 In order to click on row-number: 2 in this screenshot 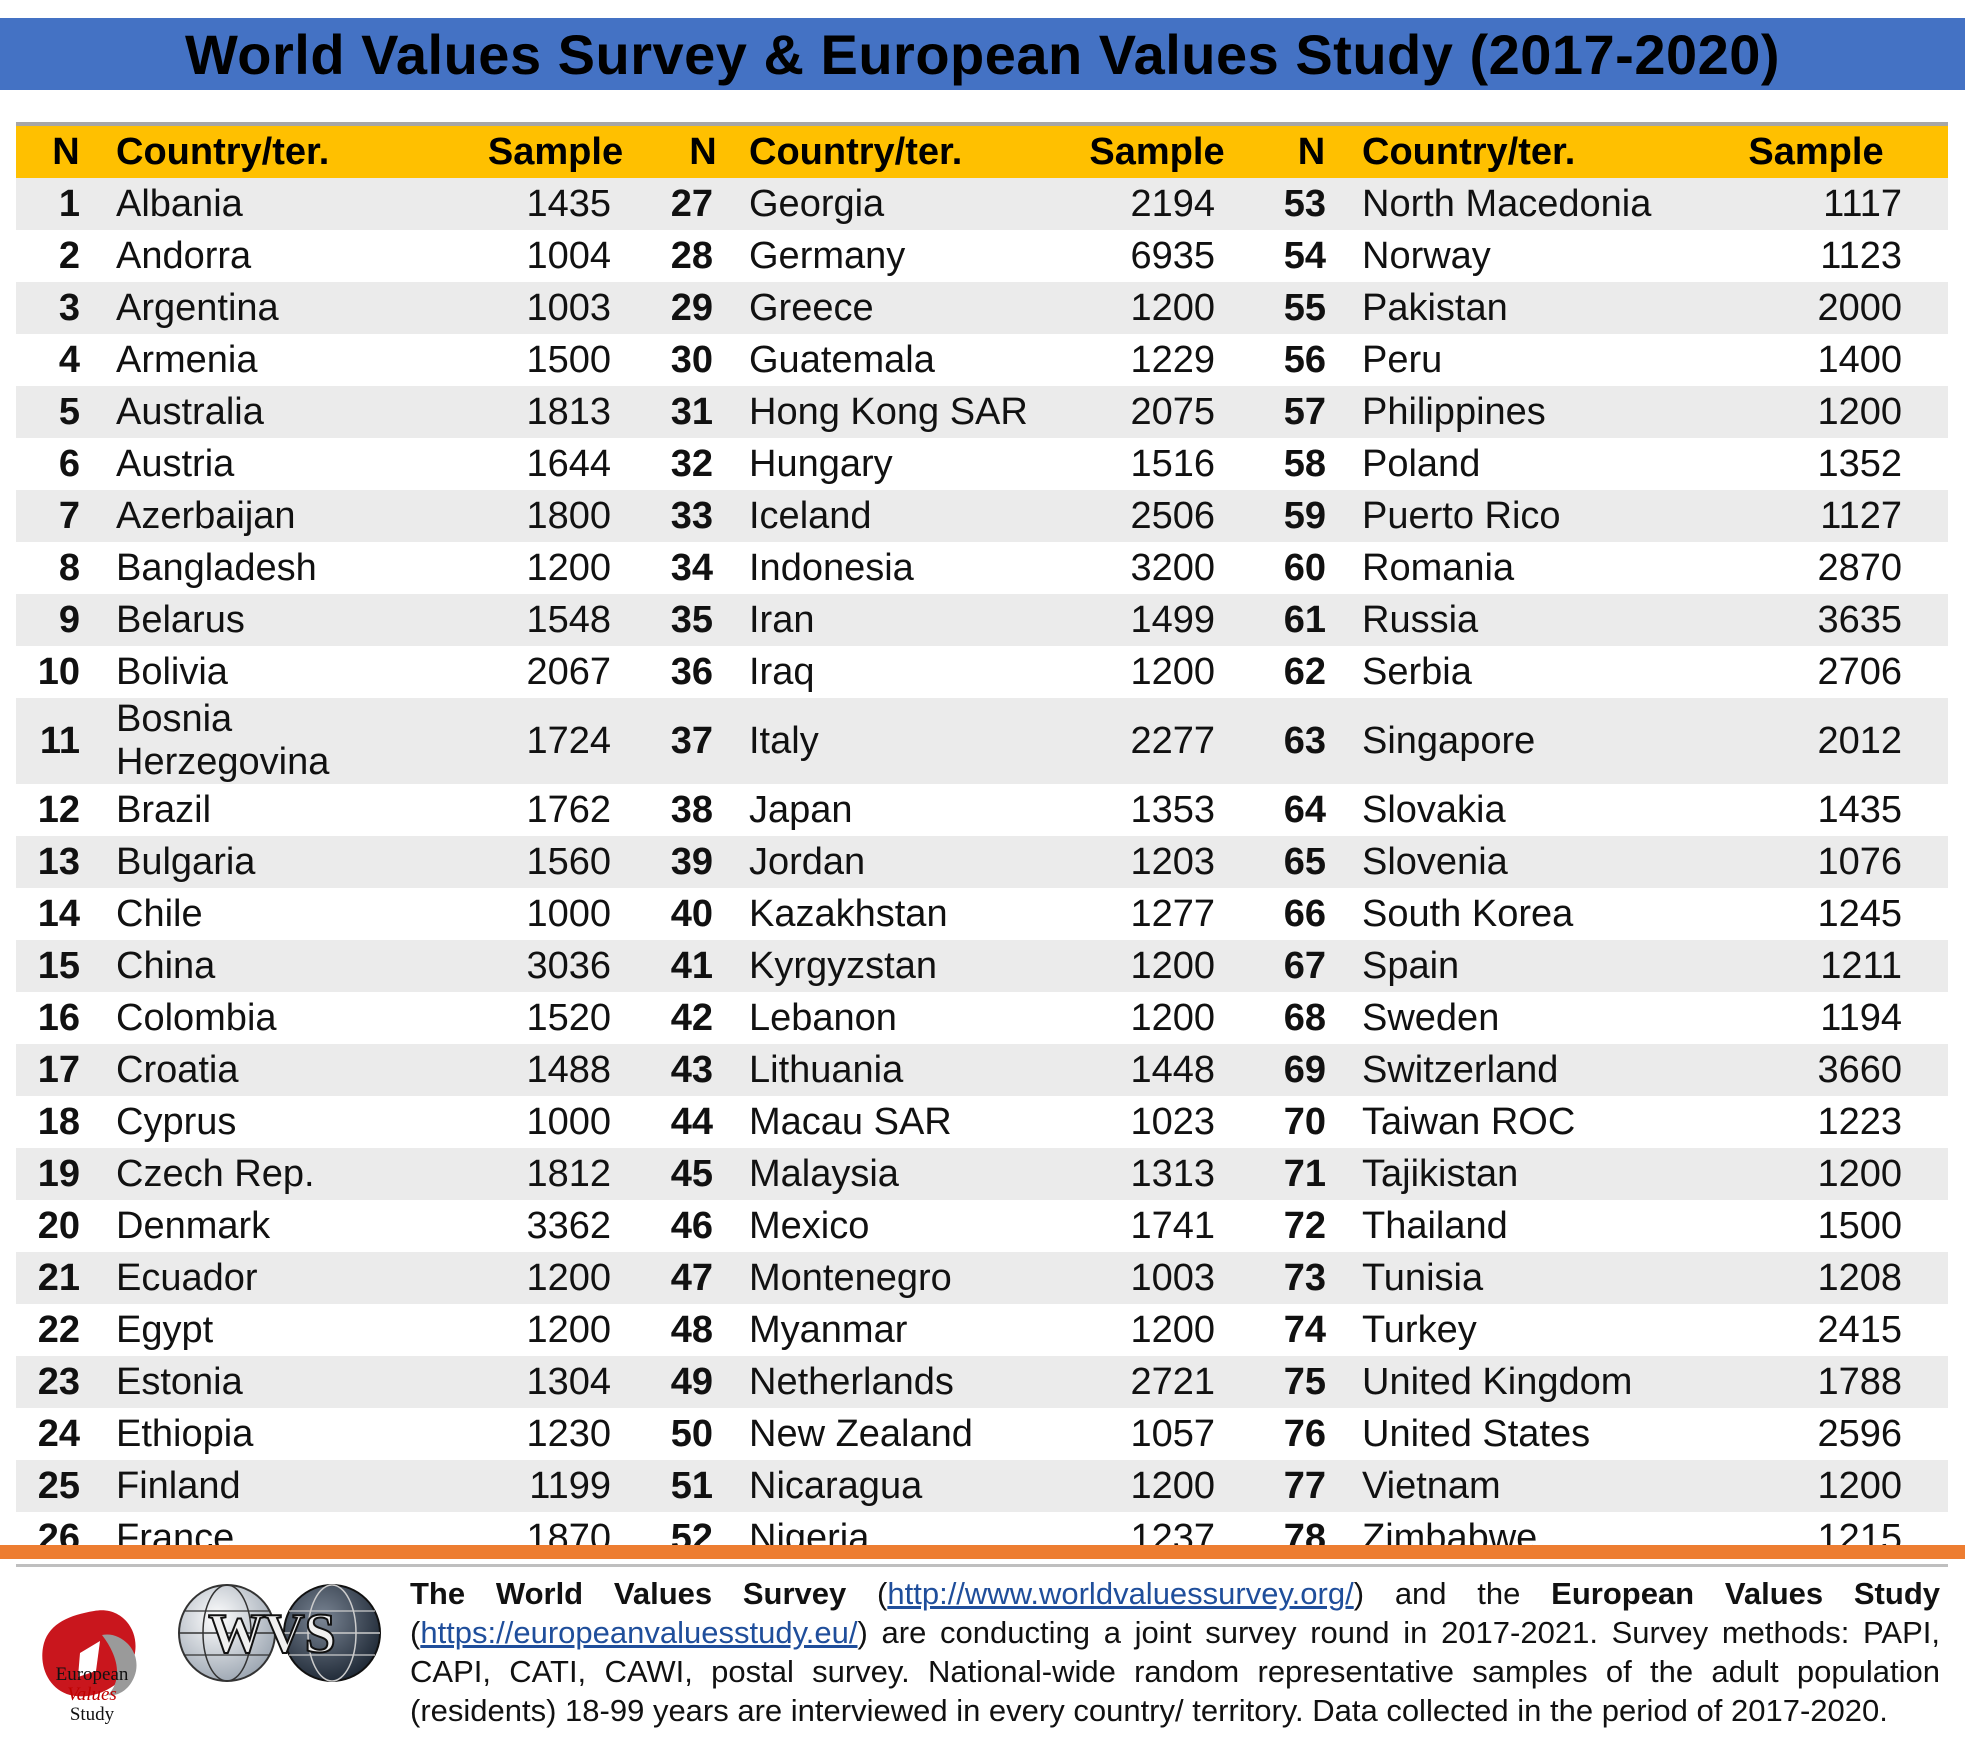, I will do `click(66, 256)`.